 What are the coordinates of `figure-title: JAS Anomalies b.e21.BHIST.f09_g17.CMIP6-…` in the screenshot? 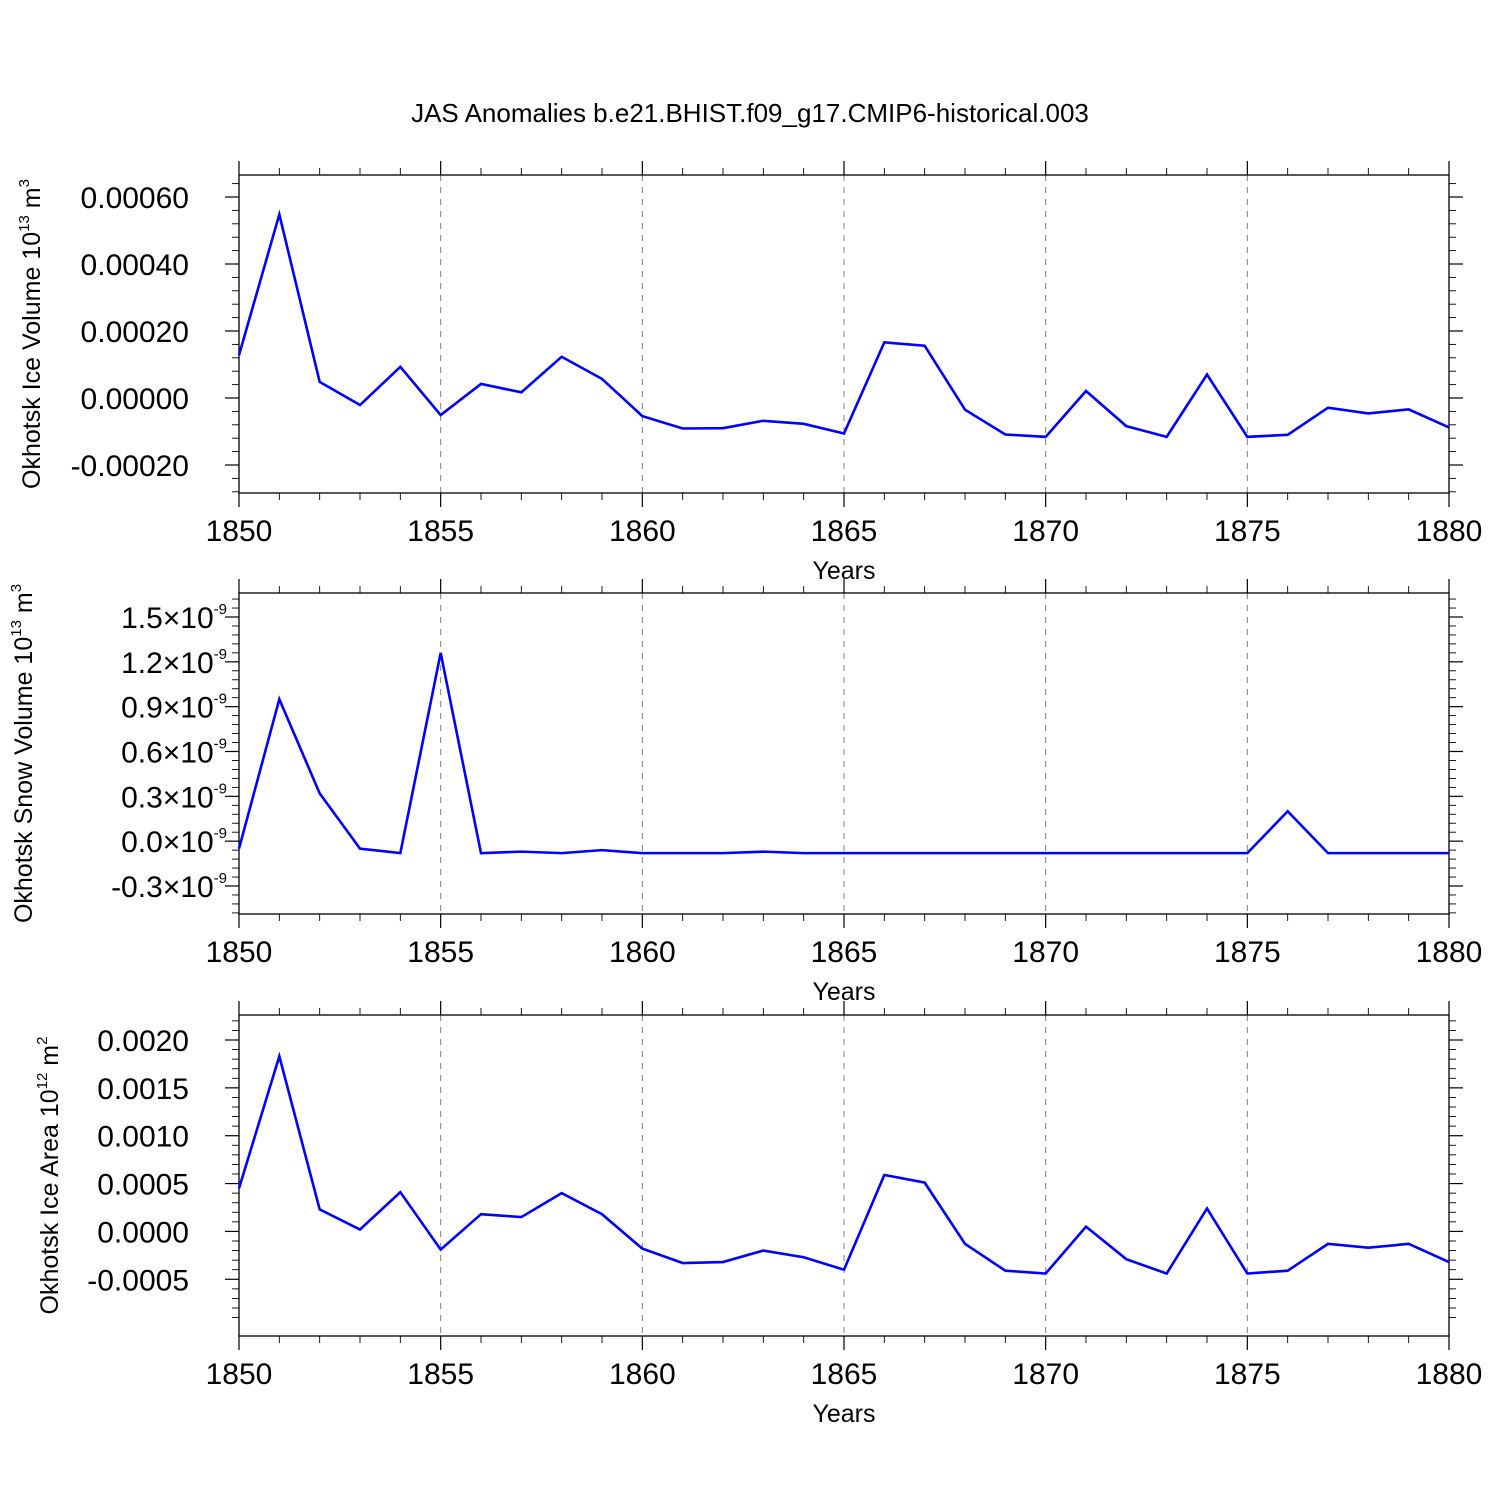 It's located at (750, 113).